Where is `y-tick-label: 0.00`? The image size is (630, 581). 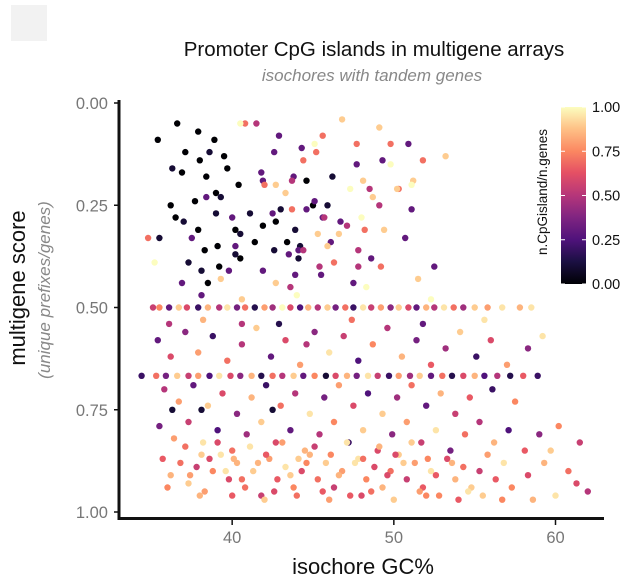
y-tick-label: 0.00 is located at coordinates (92, 104).